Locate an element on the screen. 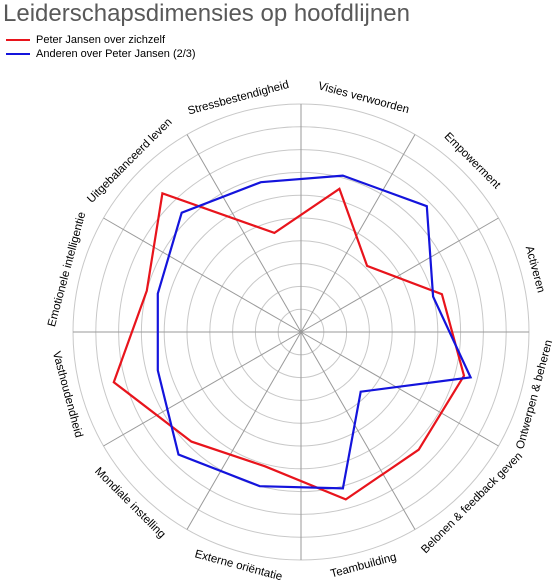 The height and width of the screenshot is (582, 557). axis-label: Visies verwoorden is located at coordinates (364, 98).